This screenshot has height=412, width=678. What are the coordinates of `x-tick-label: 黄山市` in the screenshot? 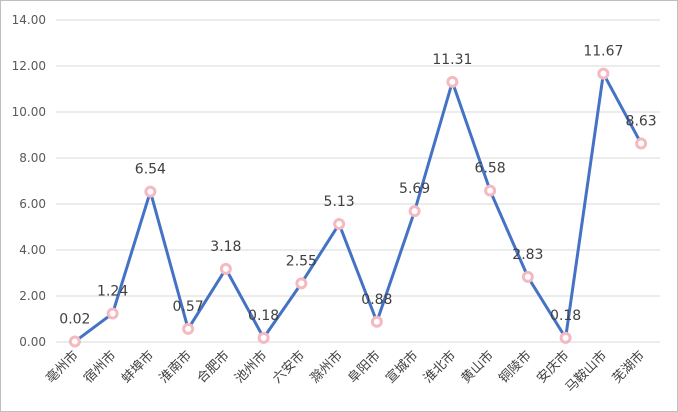 It's located at (477, 367).